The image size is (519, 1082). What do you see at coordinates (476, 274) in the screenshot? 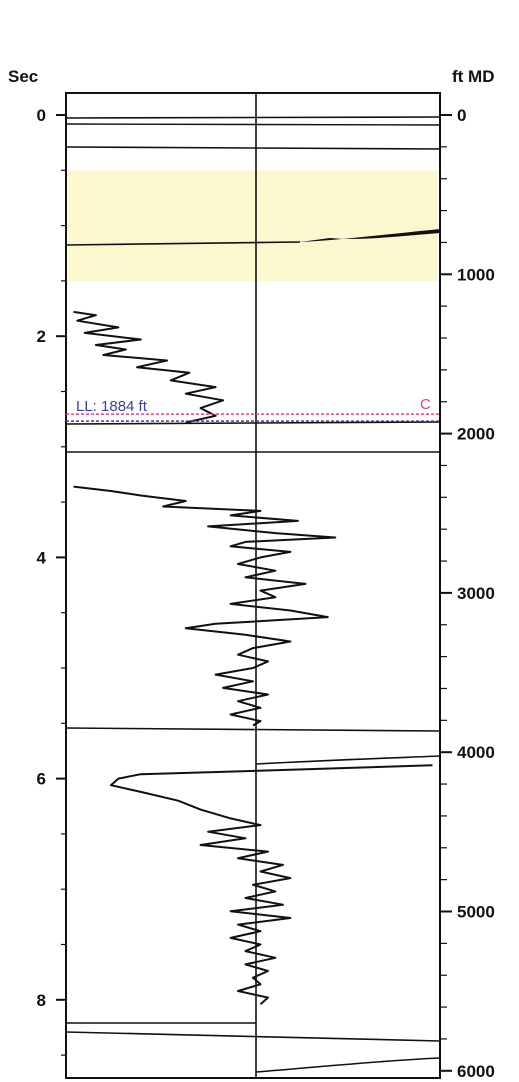
I see `right-tick-label: 1000` at bounding box center [476, 274].